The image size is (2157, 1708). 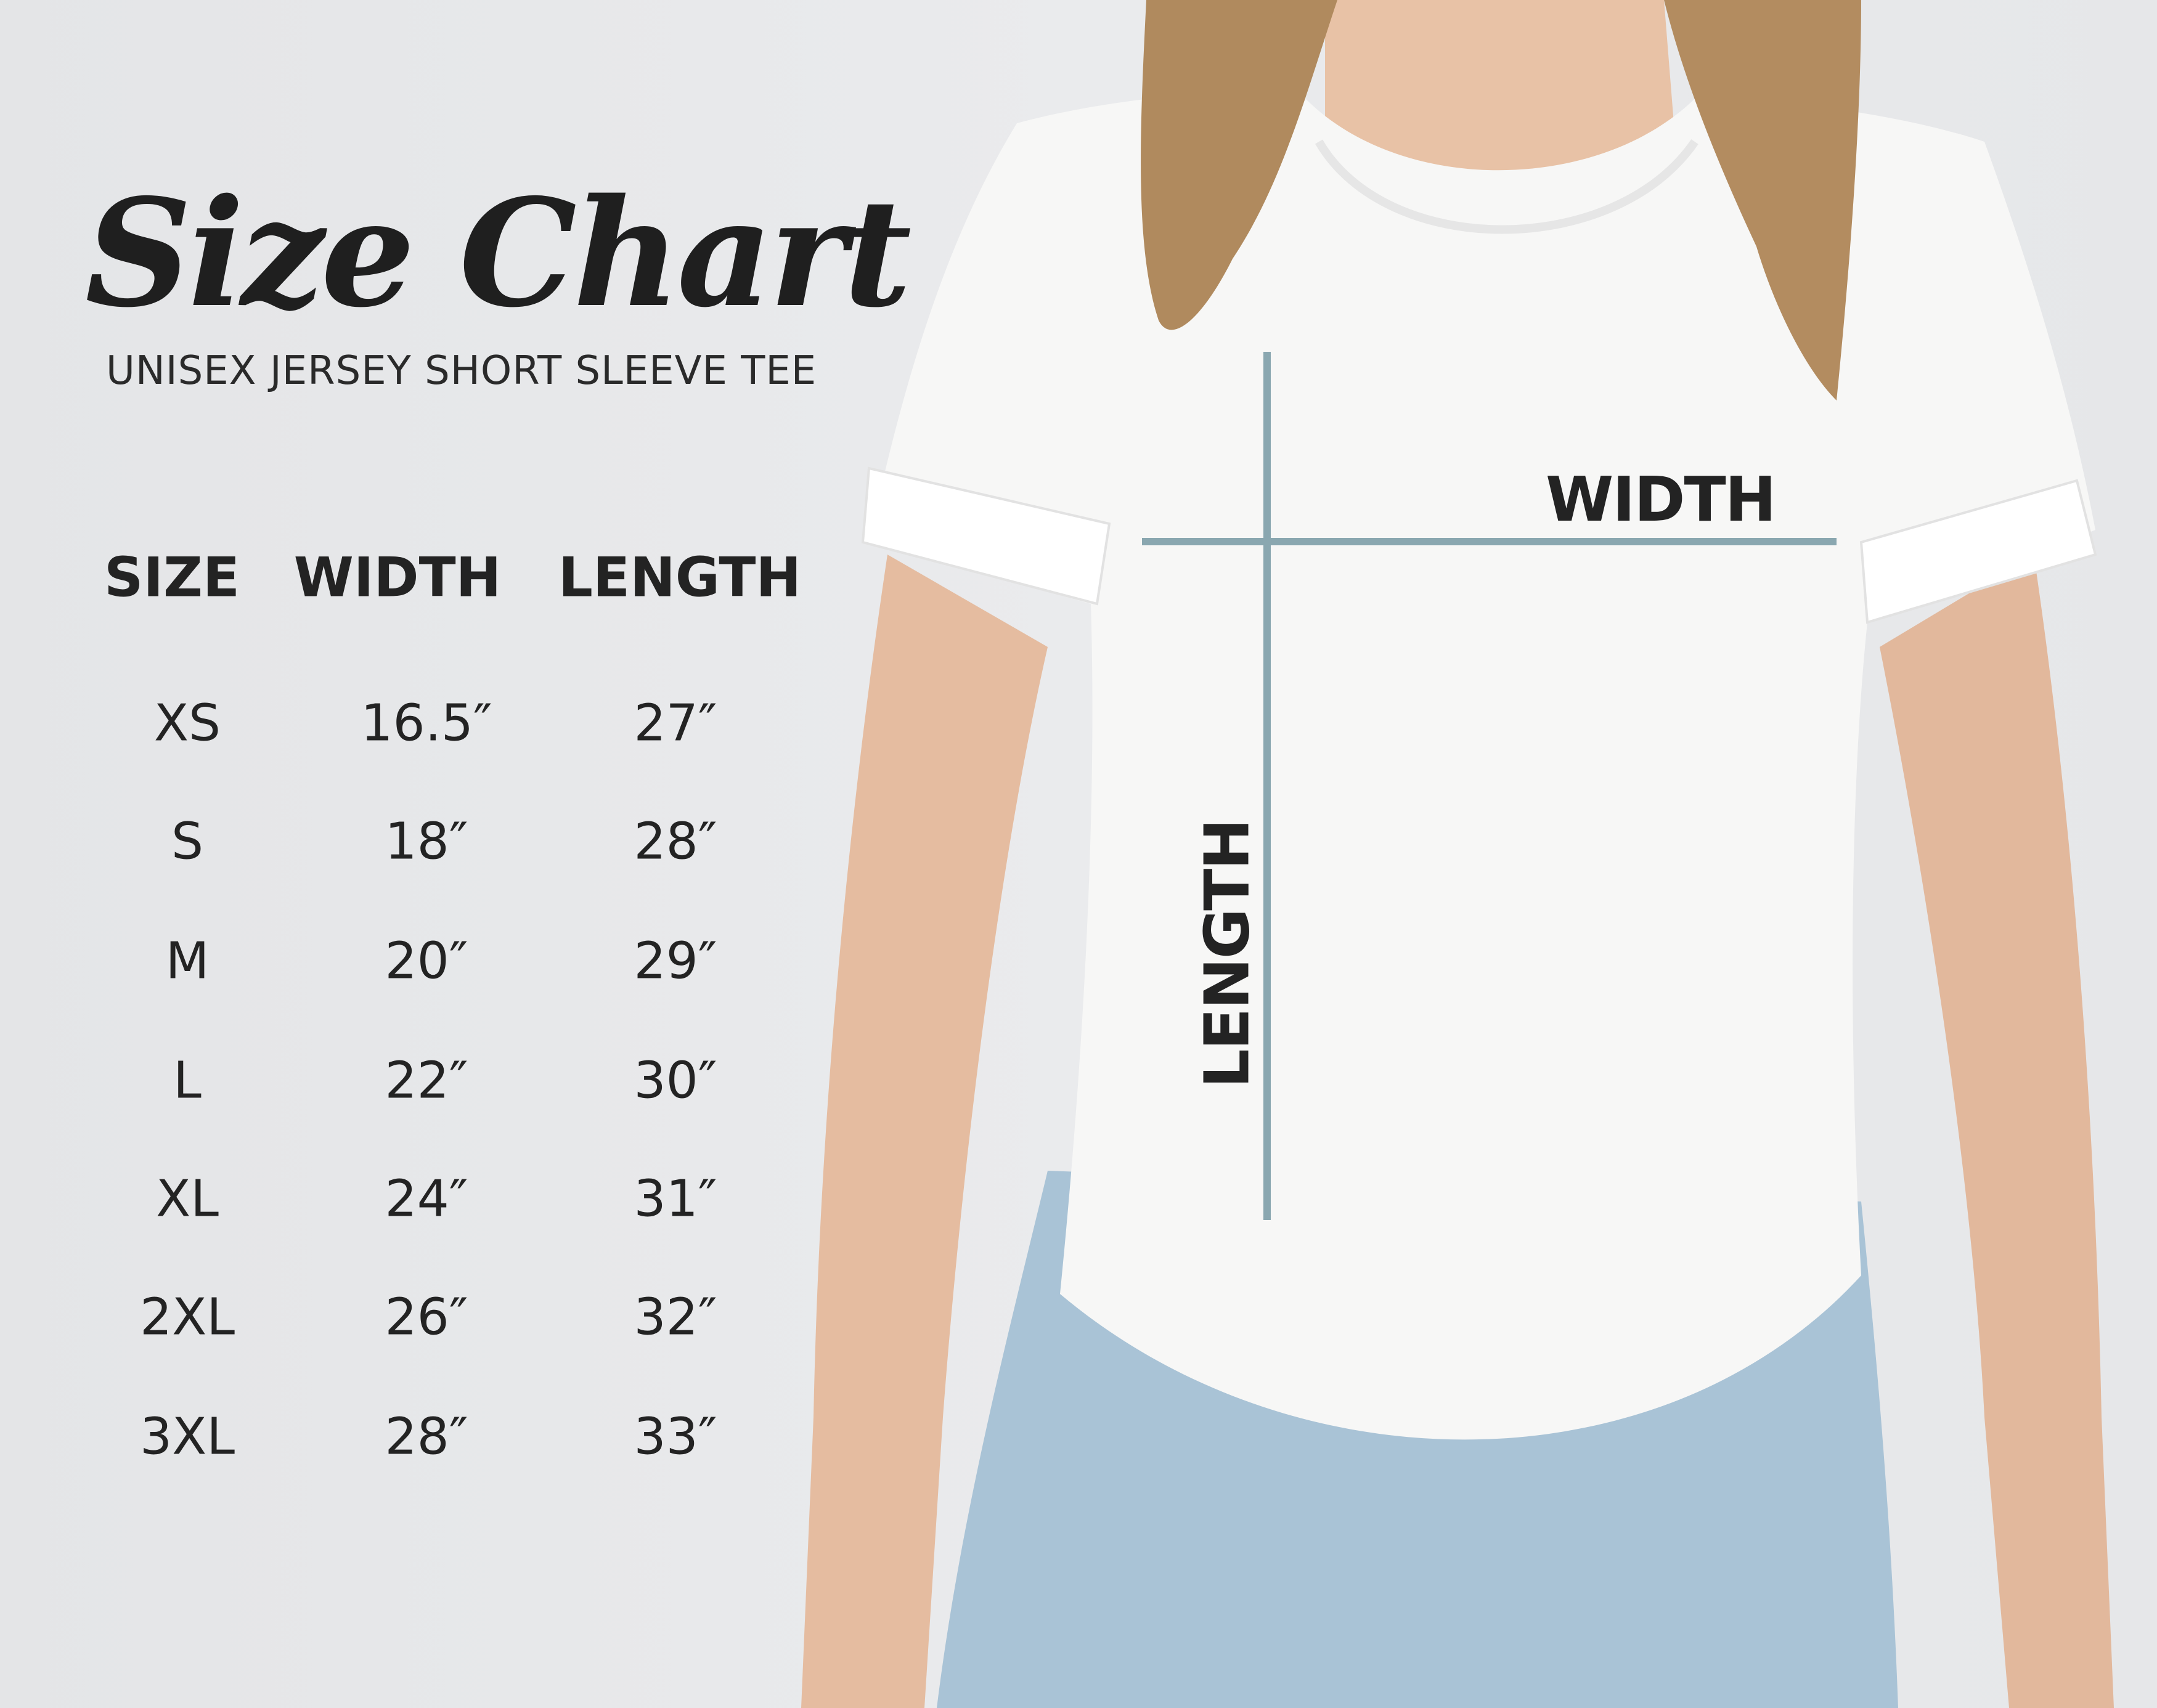 I want to click on right-arm, so click(x=1997, y=1131).